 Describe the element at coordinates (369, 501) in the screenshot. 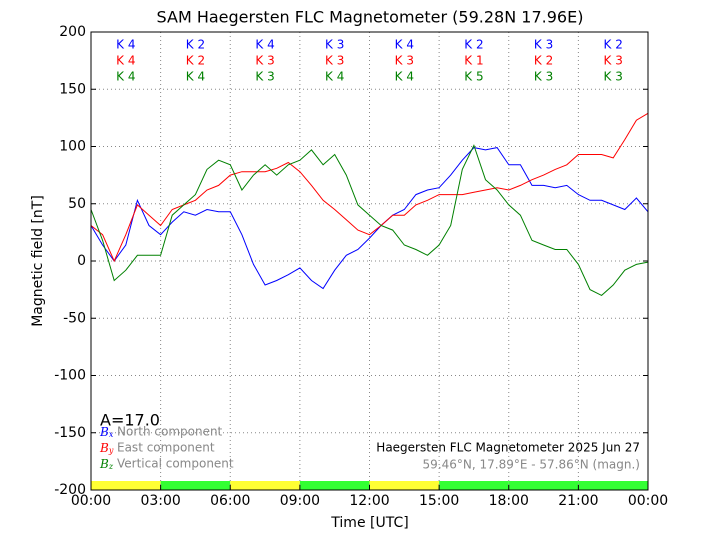

I see `x-tick-label: 12:00` at that location.